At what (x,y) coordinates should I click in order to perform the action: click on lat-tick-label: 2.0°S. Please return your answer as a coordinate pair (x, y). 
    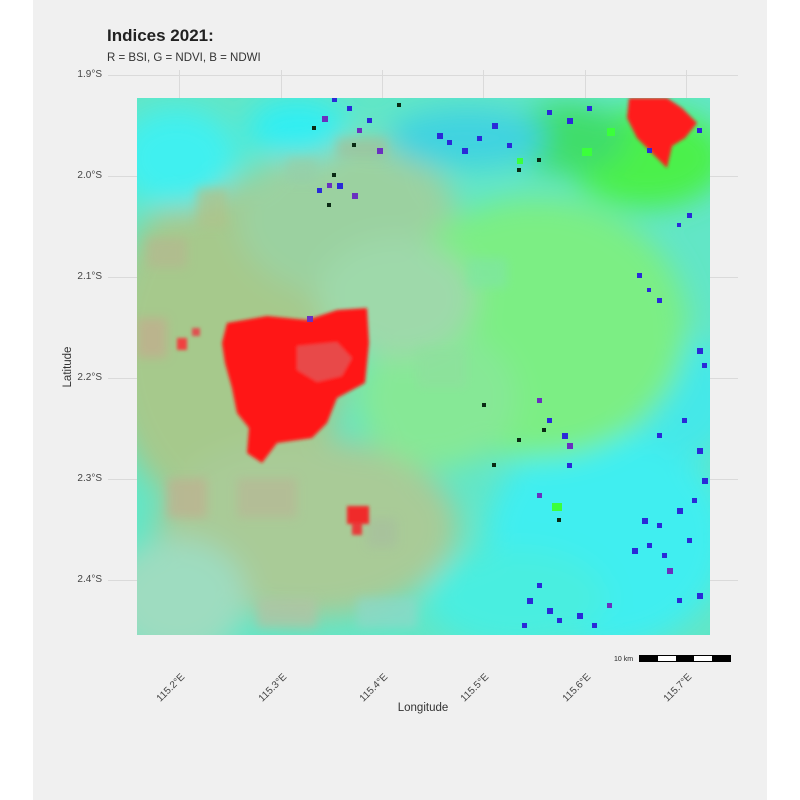
    Looking at the image, I should click on (89, 175).